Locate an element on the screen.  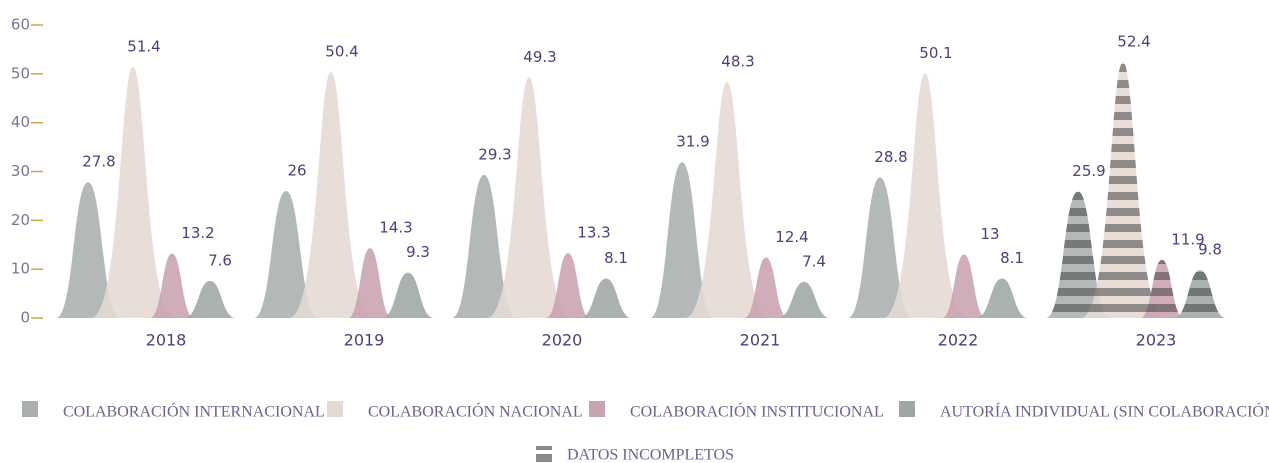
value-label: 28.8 is located at coordinates (890, 157).